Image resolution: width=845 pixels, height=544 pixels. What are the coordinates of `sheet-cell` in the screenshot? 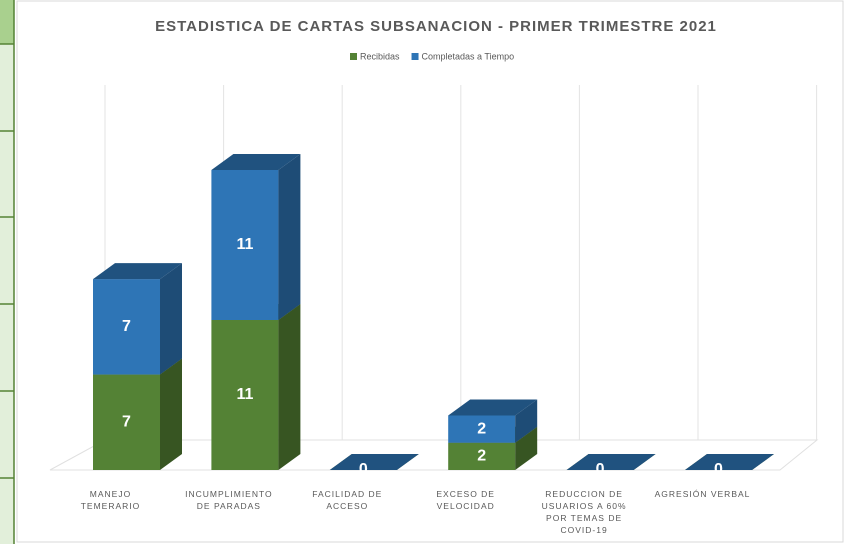 It's located at (7, 22).